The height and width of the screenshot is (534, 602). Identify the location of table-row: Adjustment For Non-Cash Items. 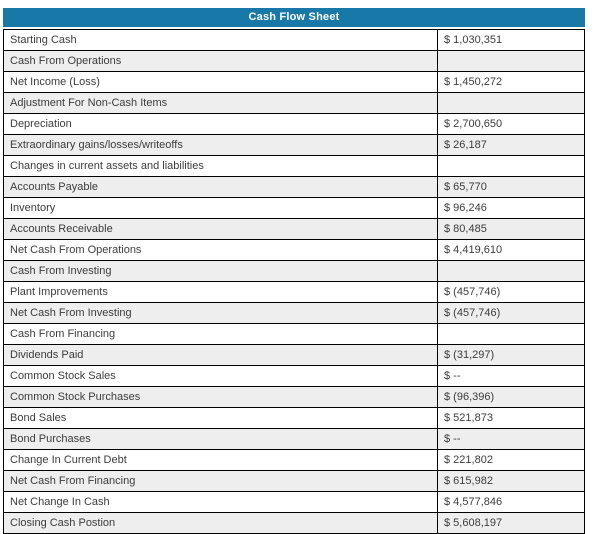
(294, 103).